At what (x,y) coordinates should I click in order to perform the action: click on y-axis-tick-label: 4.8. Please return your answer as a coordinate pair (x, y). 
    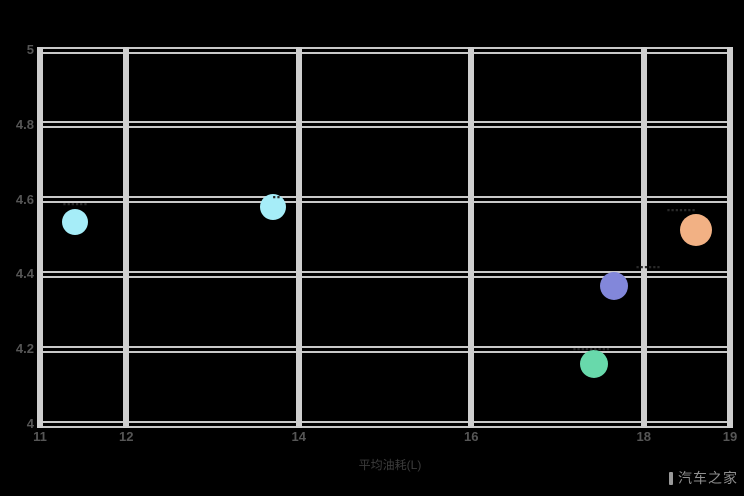
    Looking at the image, I should click on (24, 124).